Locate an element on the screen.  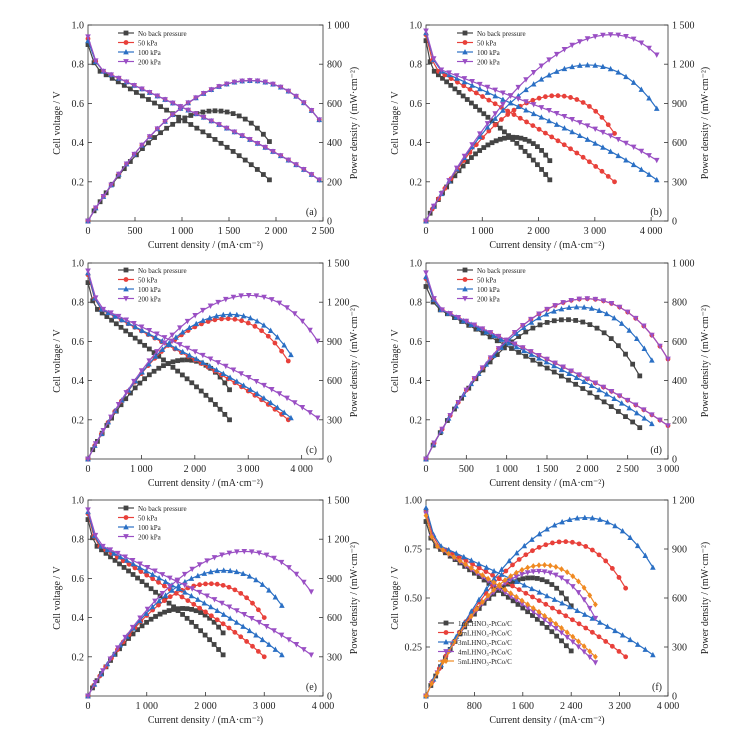
y-tick-label: 0.8 is located at coordinates (416, 303).